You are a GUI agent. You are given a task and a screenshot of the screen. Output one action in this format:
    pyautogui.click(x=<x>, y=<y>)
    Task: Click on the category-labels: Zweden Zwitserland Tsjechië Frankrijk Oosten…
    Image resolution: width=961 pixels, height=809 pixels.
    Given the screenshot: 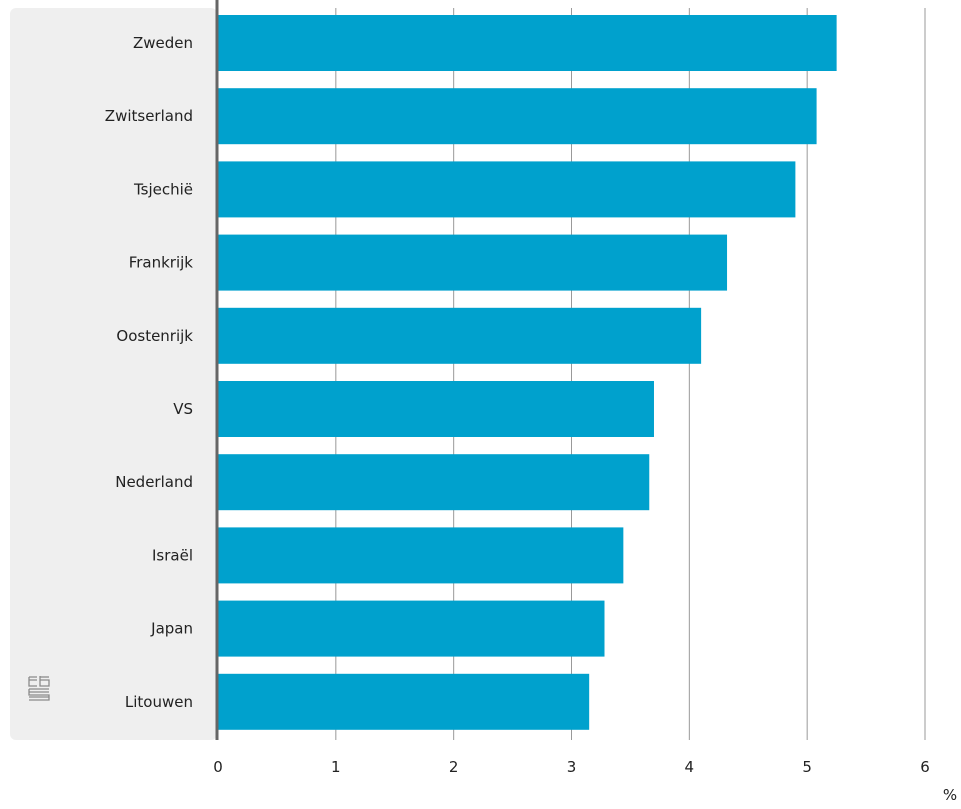 What is the action you would take?
    pyautogui.click(x=149, y=372)
    